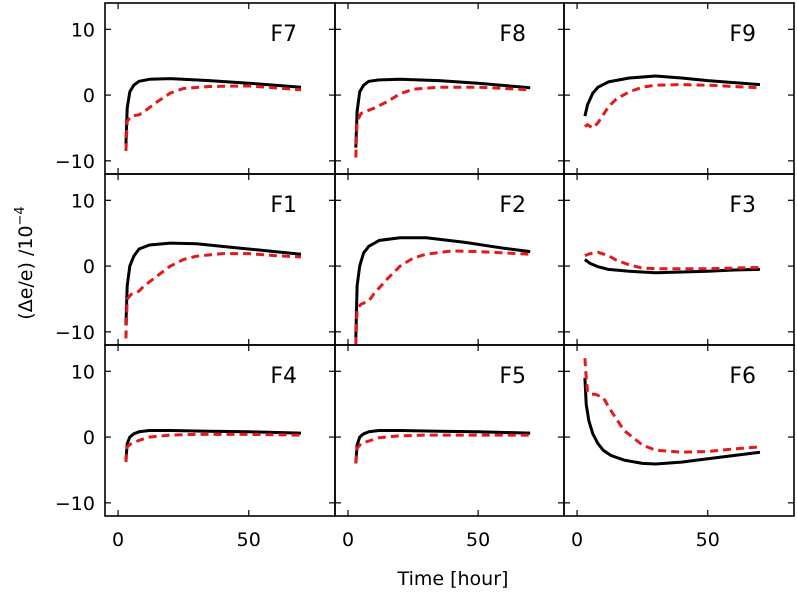  Describe the element at coordinates (283, 205) in the screenshot. I see `panel-label: F1` at that location.